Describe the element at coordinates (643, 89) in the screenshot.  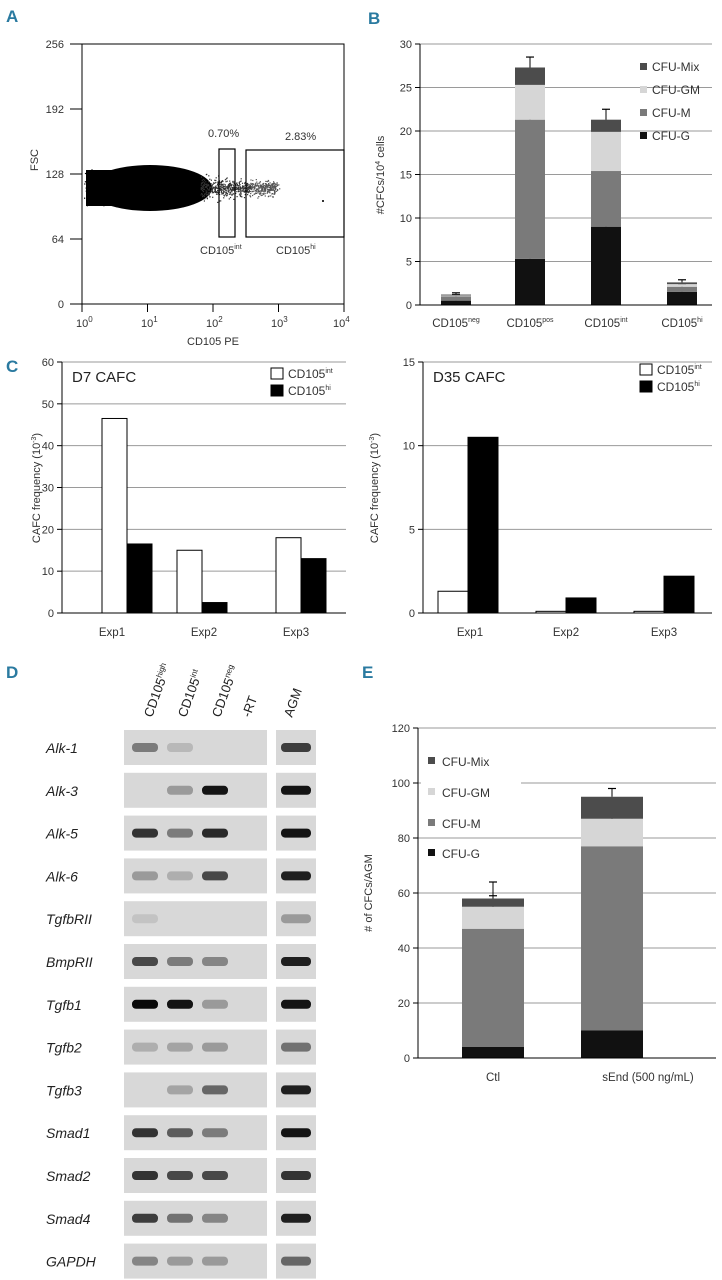
I see `b-legend-swatch` at that location.